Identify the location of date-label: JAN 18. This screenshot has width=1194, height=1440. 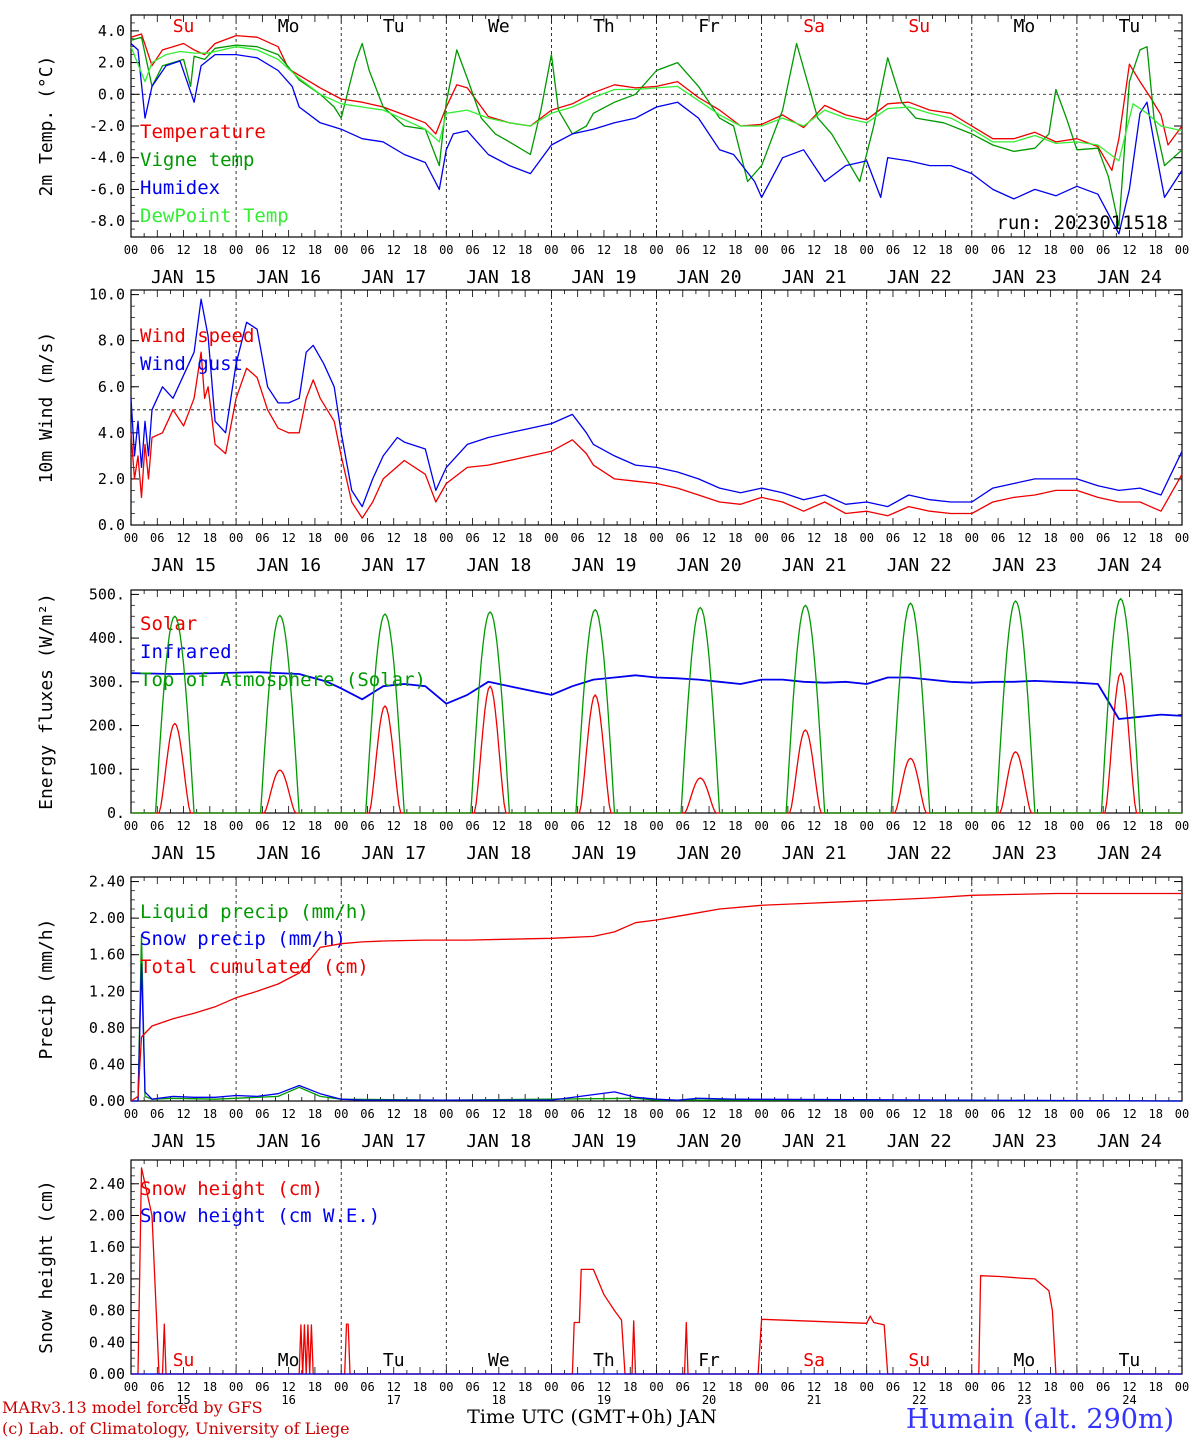
(498, 565).